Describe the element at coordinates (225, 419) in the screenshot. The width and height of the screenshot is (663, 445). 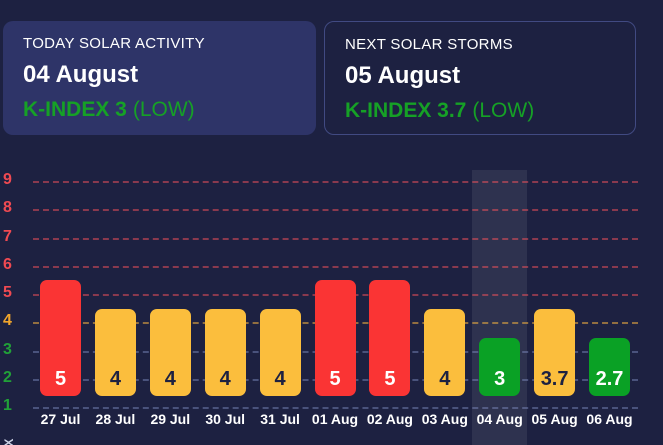
I see `xaxis-label-30-jul: 30 Jul` at that location.